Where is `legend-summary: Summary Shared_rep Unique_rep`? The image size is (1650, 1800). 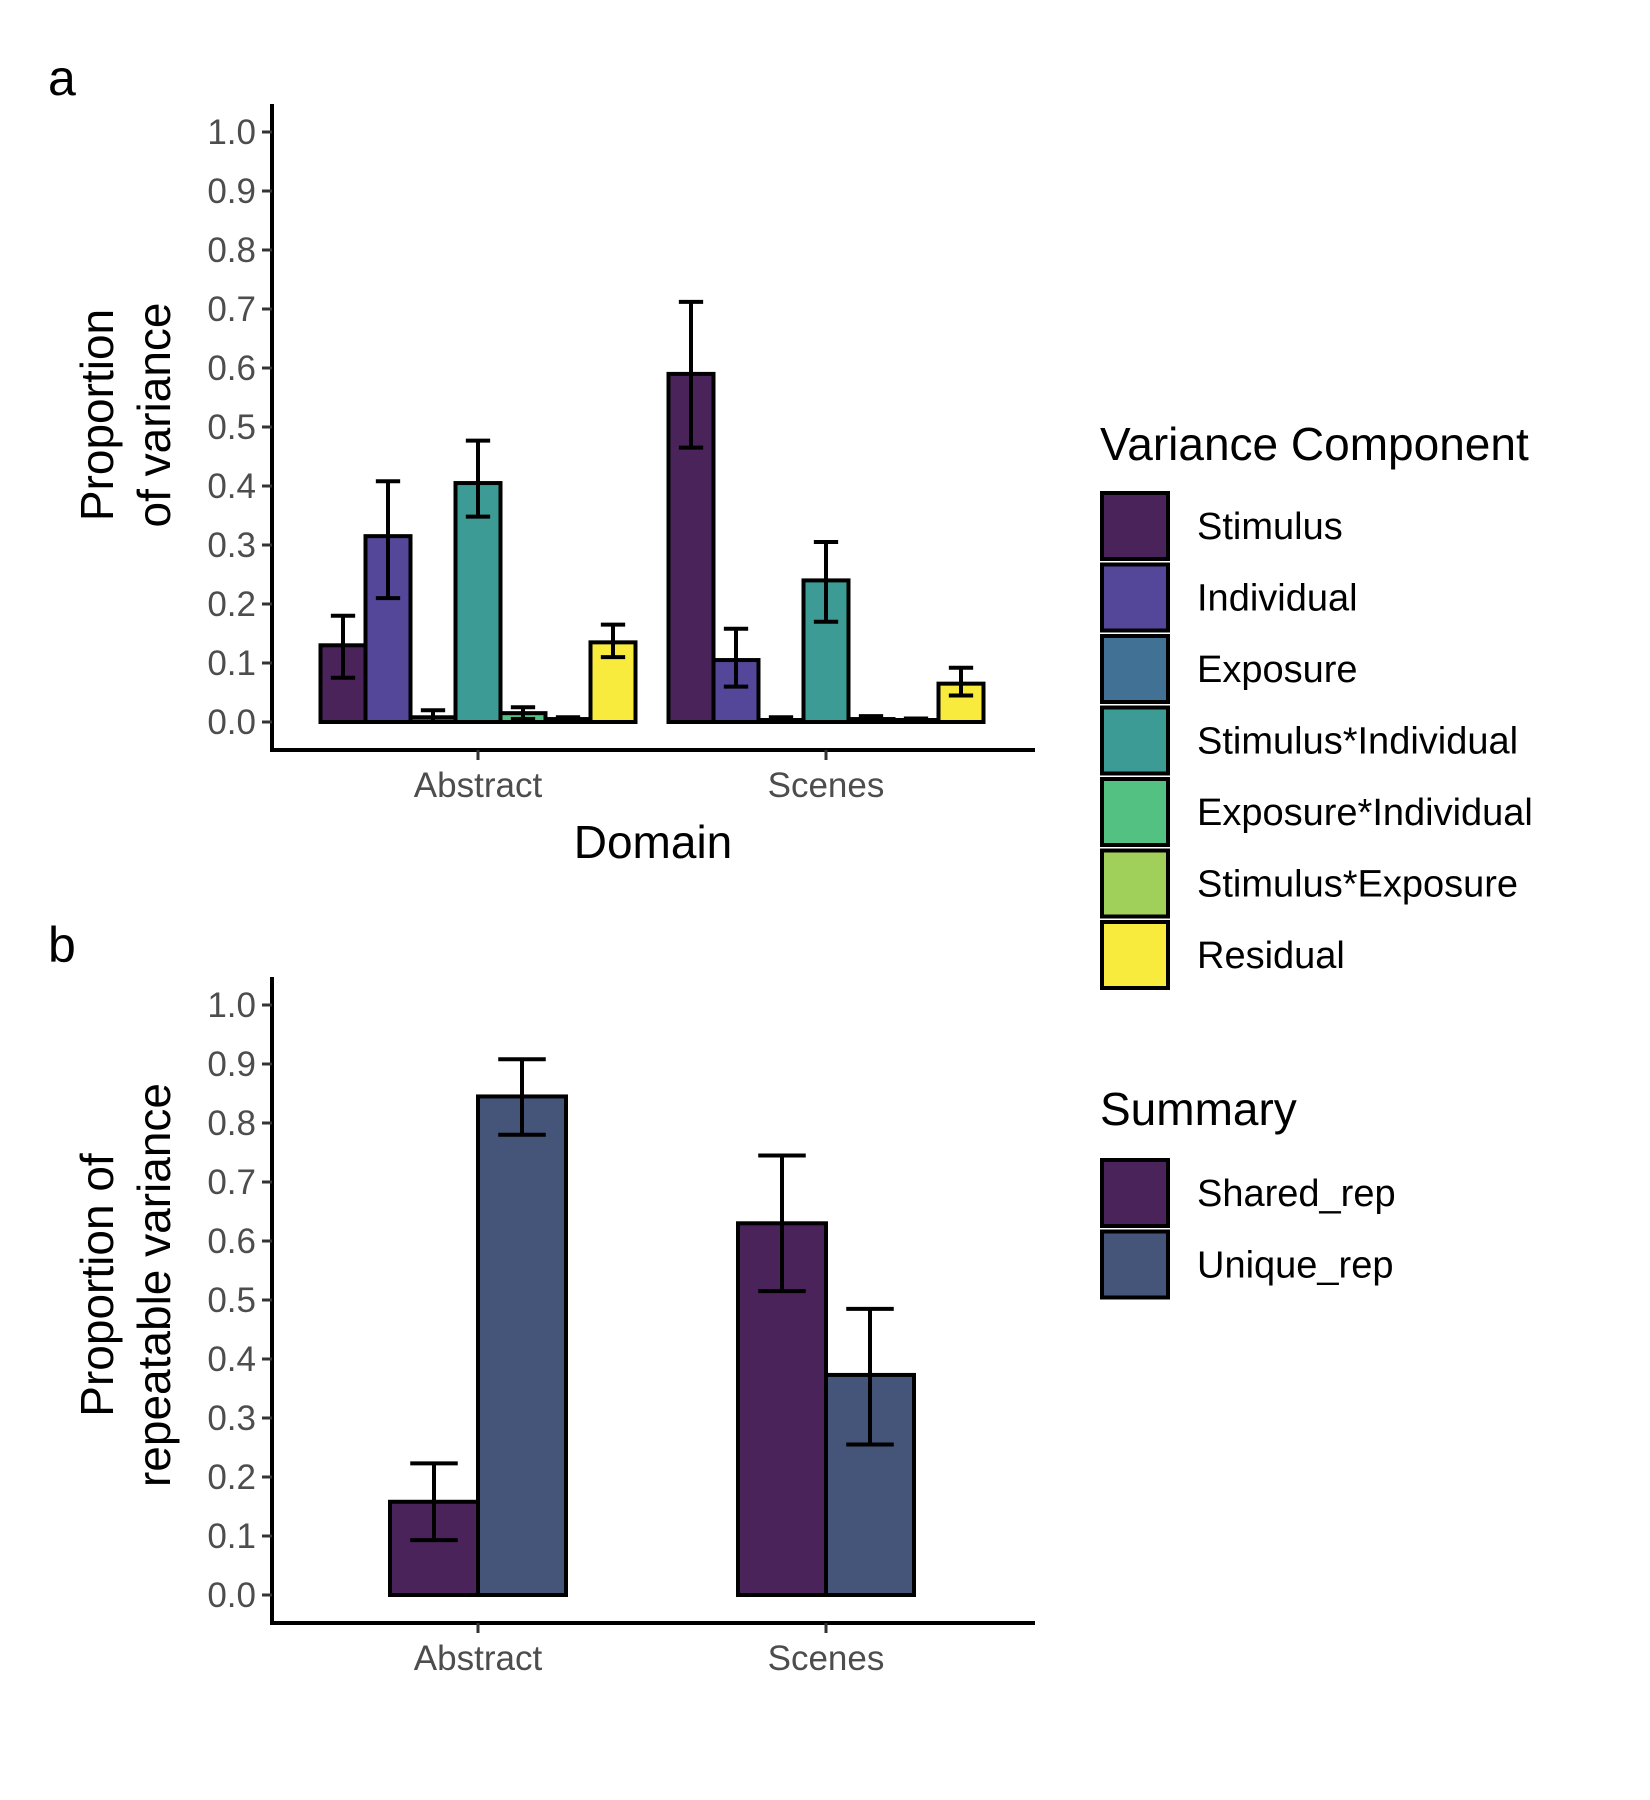
legend-summary: Summary Shared_rep Unique_rep is located at coordinates (1248, 1191).